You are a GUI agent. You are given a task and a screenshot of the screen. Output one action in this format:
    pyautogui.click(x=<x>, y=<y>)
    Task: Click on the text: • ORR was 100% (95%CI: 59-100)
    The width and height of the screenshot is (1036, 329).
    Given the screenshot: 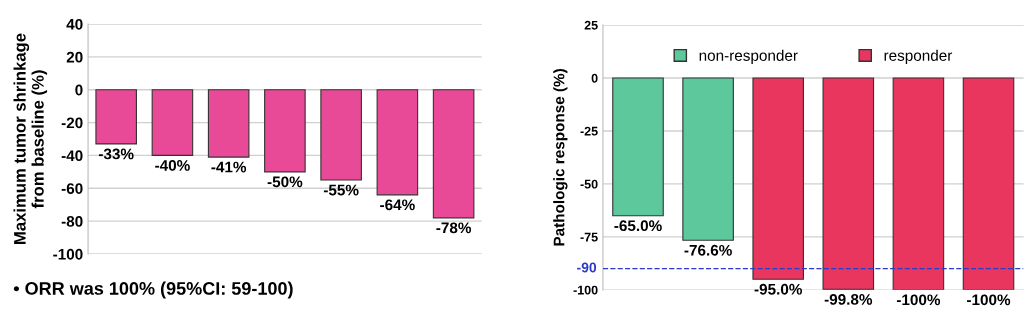 What is the action you would take?
    pyautogui.click(x=153, y=290)
    